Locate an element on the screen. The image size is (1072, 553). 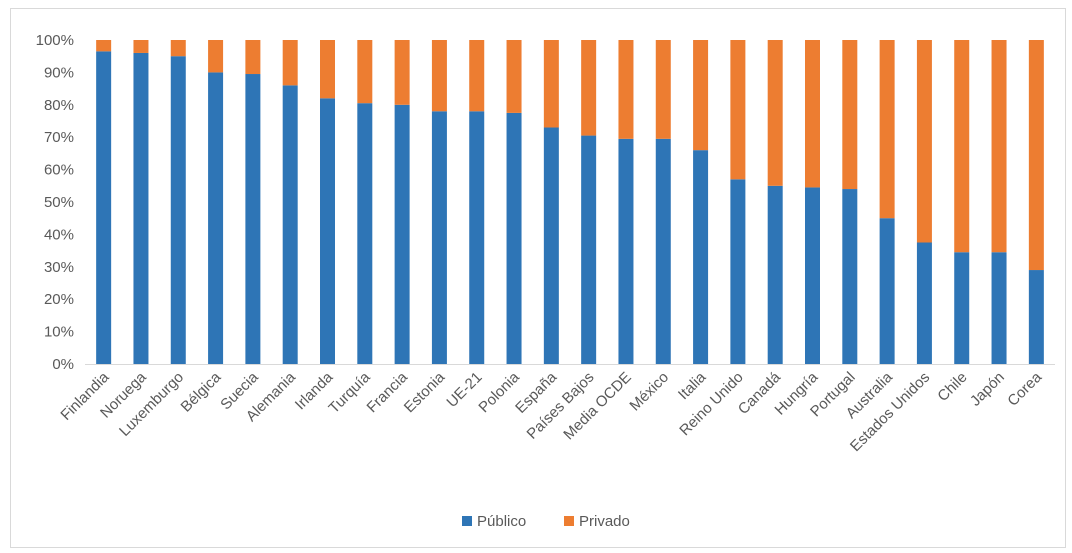
x-tick-label: México is located at coordinates (649, 392).